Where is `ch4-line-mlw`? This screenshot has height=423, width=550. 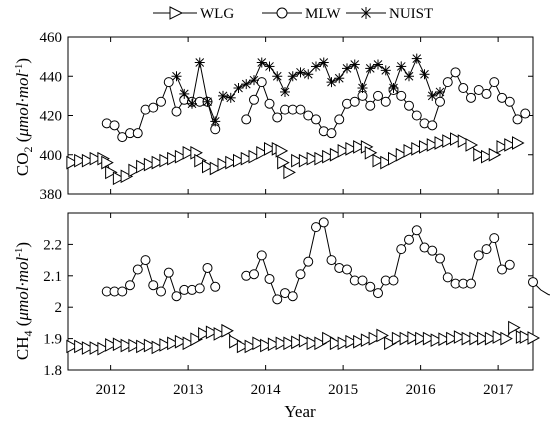
ch4-line-mlw is located at coordinates (541, 288).